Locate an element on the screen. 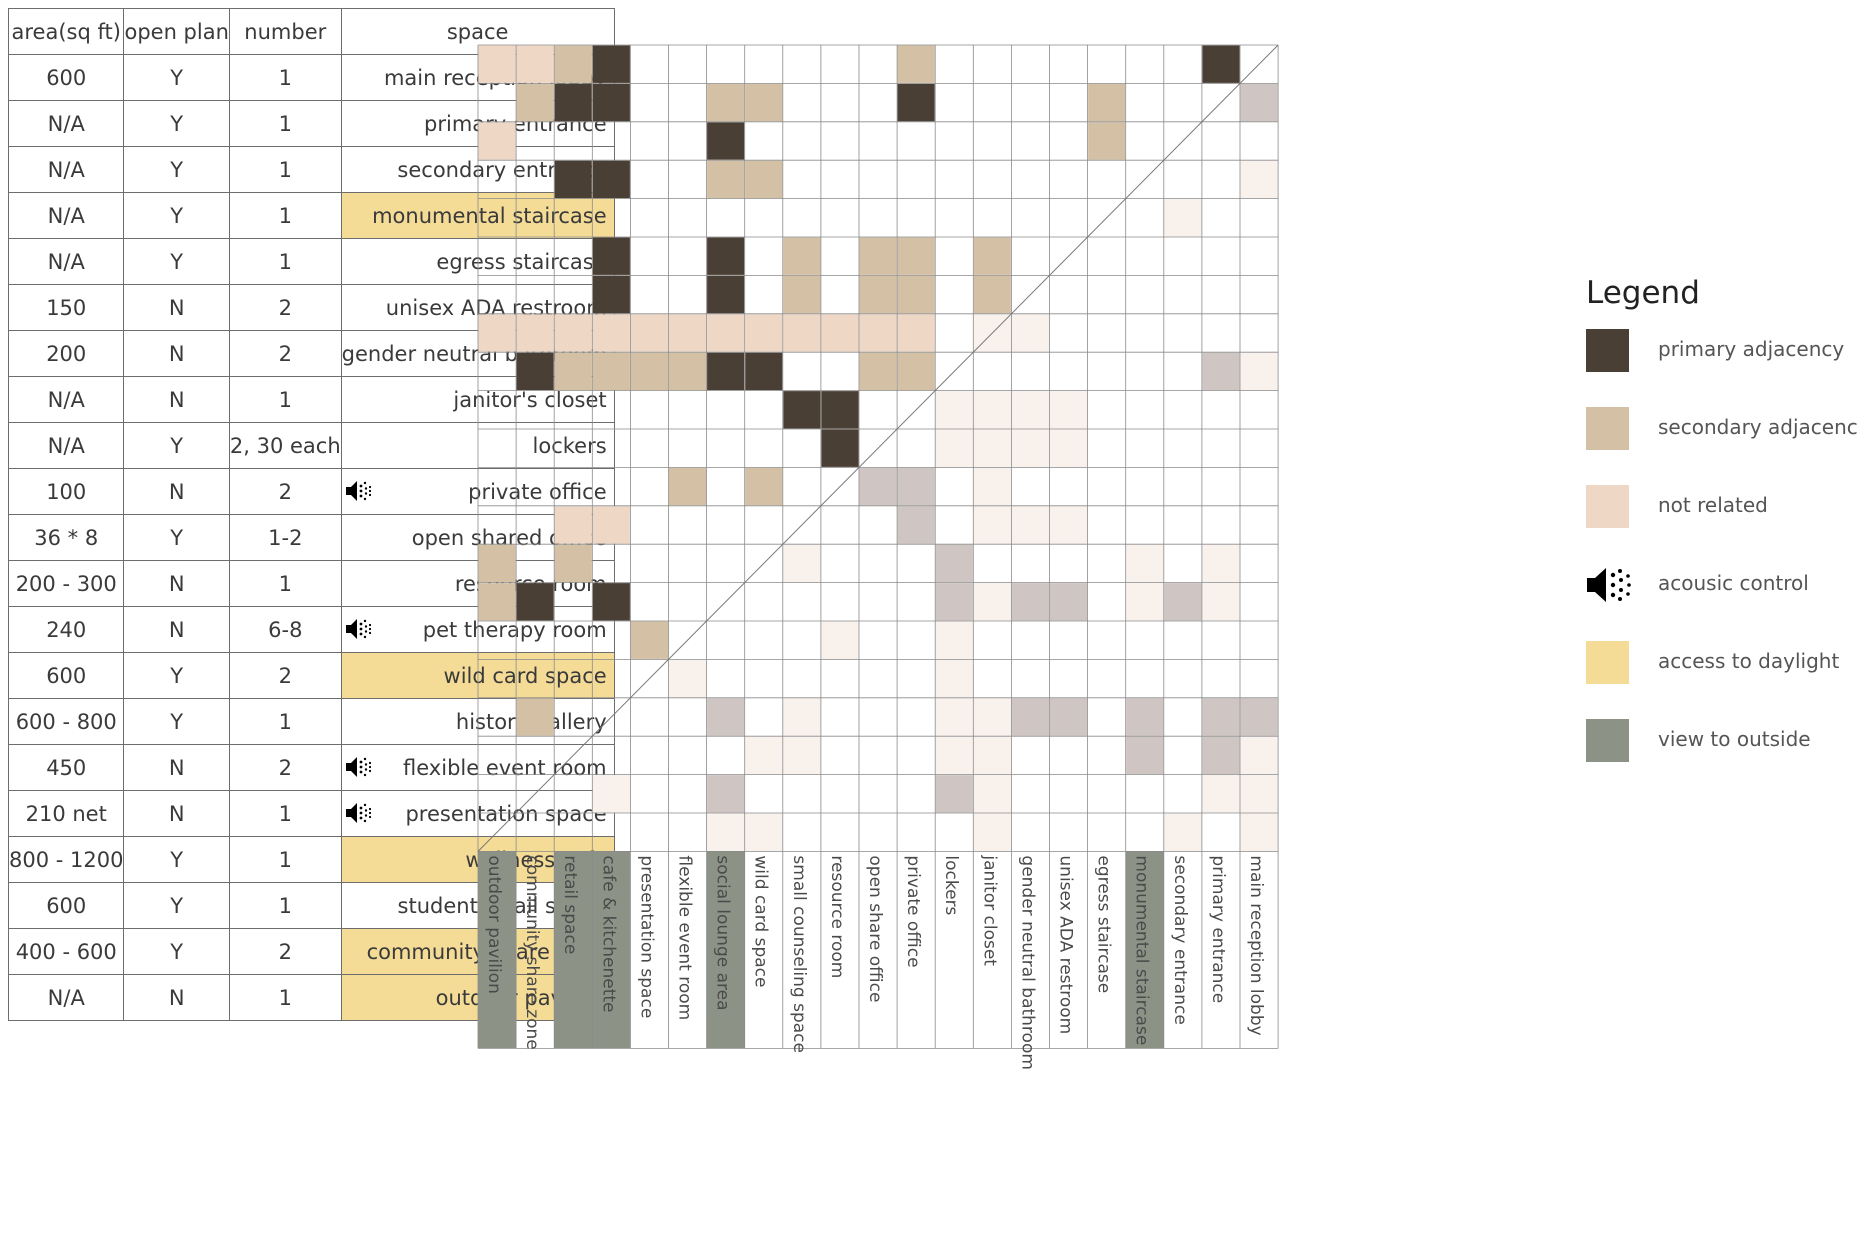 This screenshot has width=1857, height=1241. column-label: egress staircase is located at coordinates (1104, 924).